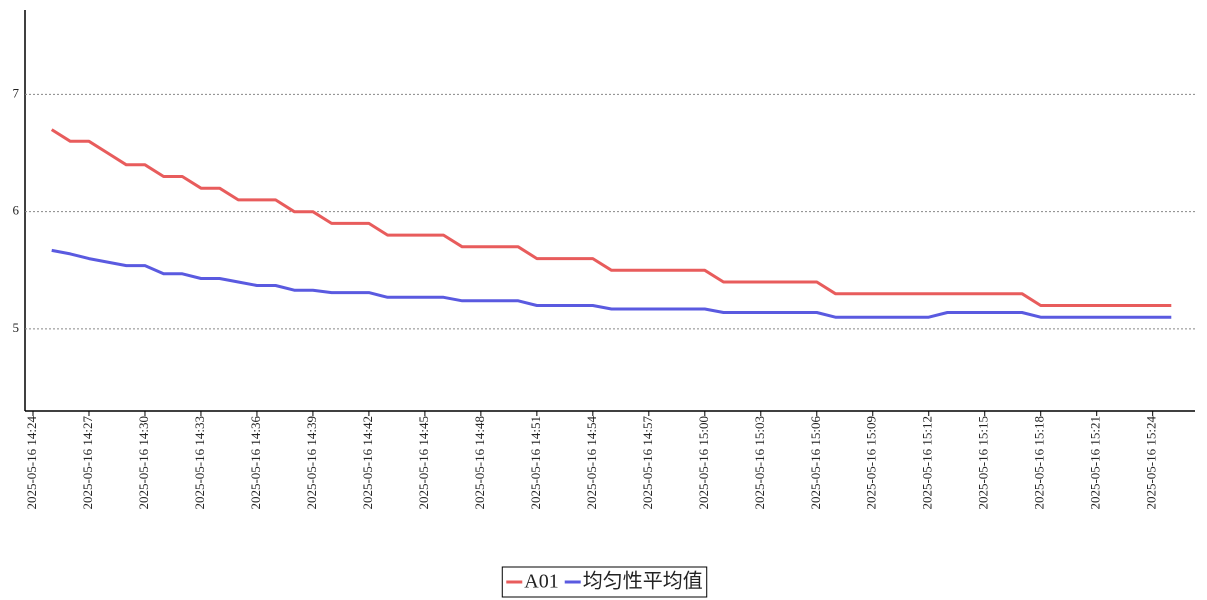 Image resolution: width=1207 pixels, height=600 pixels. Describe the element at coordinates (541, 582) in the screenshot. I see `legend-label: A01` at that location.